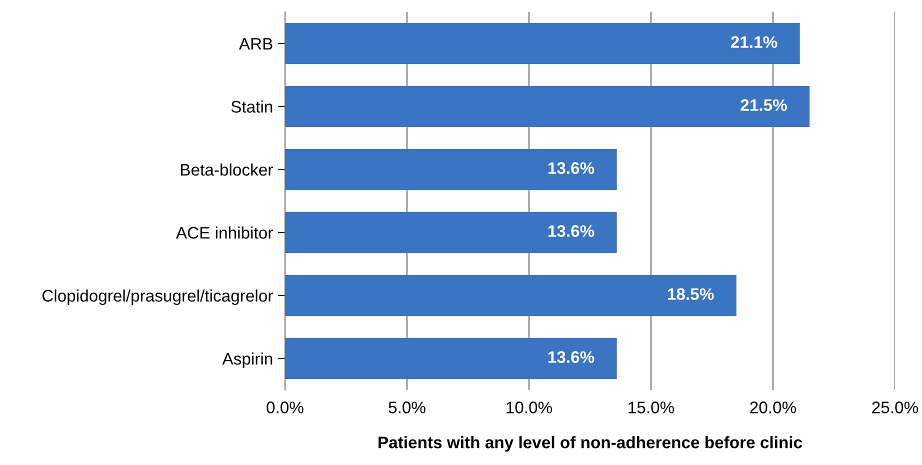 The width and height of the screenshot is (922, 465). I want to click on data-label: 21.1%, so click(754, 42).